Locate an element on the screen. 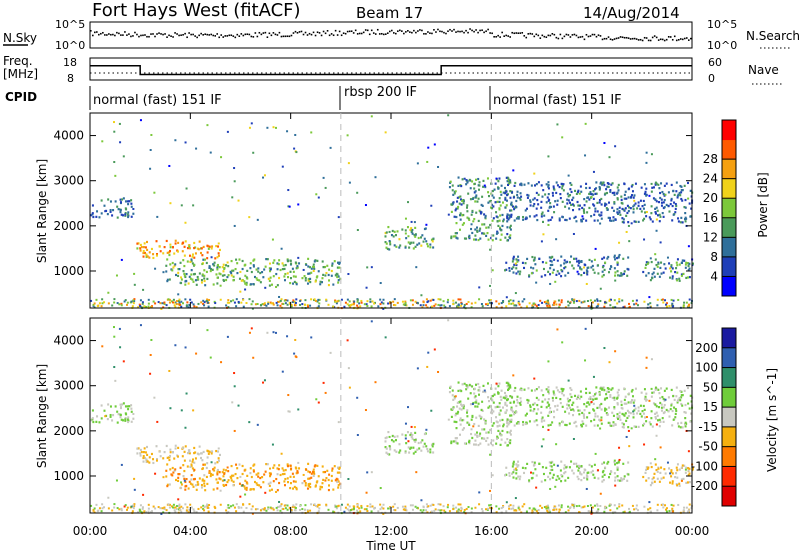 This screenshot has height=554, width=800. x-tick-label: 04:00 is located at coordinates (190, 531).